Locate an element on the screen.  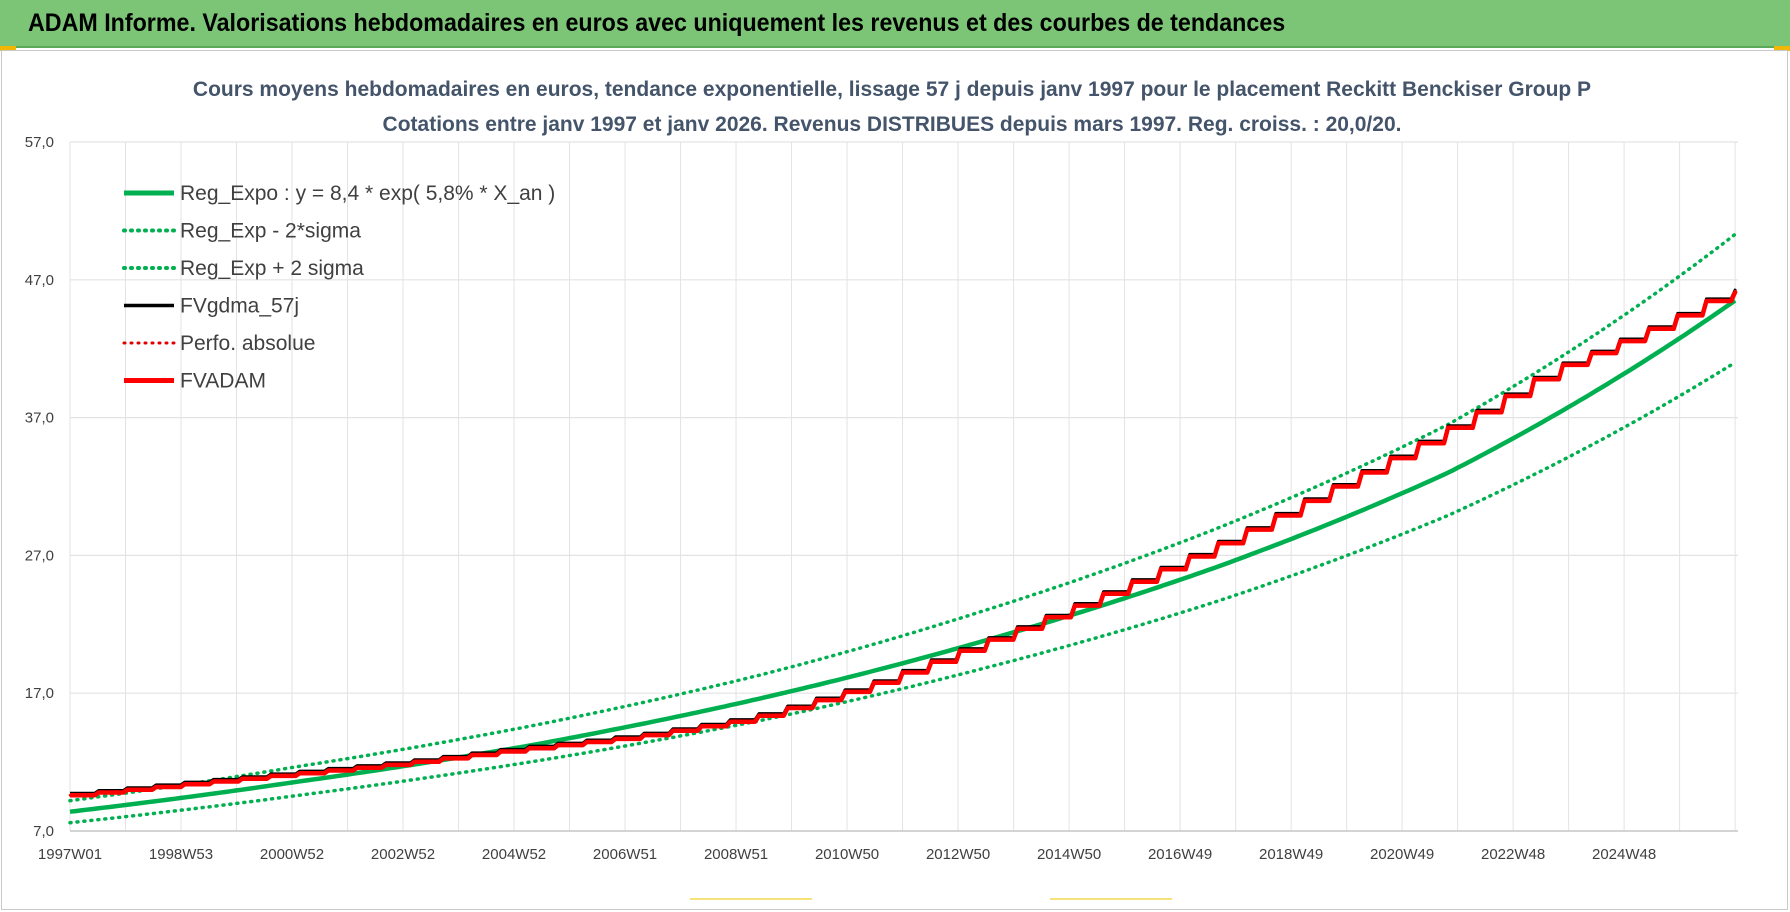
x-tick-label: 2010W50 is located at coordinates (847, 854).